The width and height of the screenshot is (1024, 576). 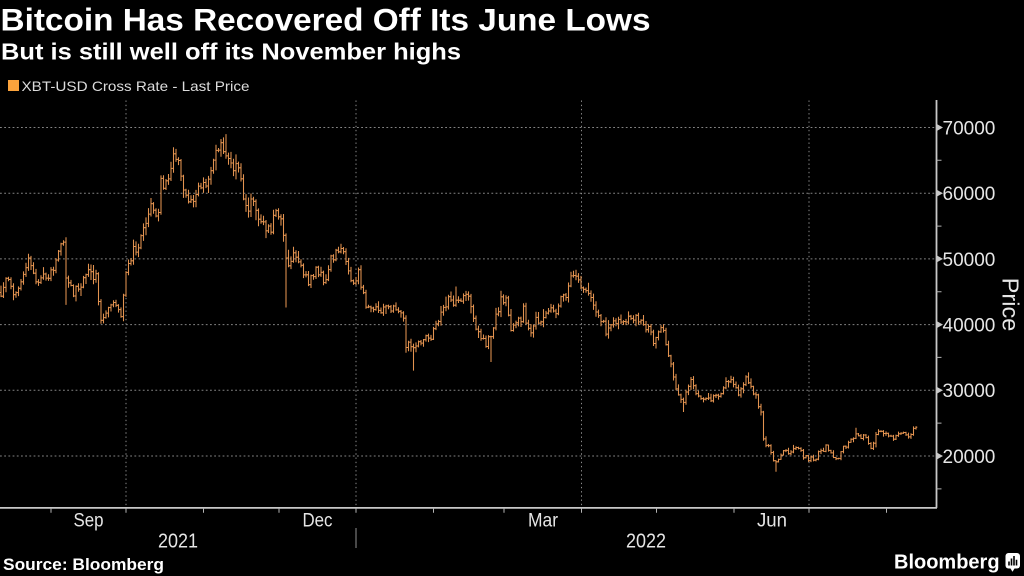 What do you see at coordinates (83, 565) in the screenshot?
I see `svg-text: Source: Bloomberg` at bounding box center [83, 565].